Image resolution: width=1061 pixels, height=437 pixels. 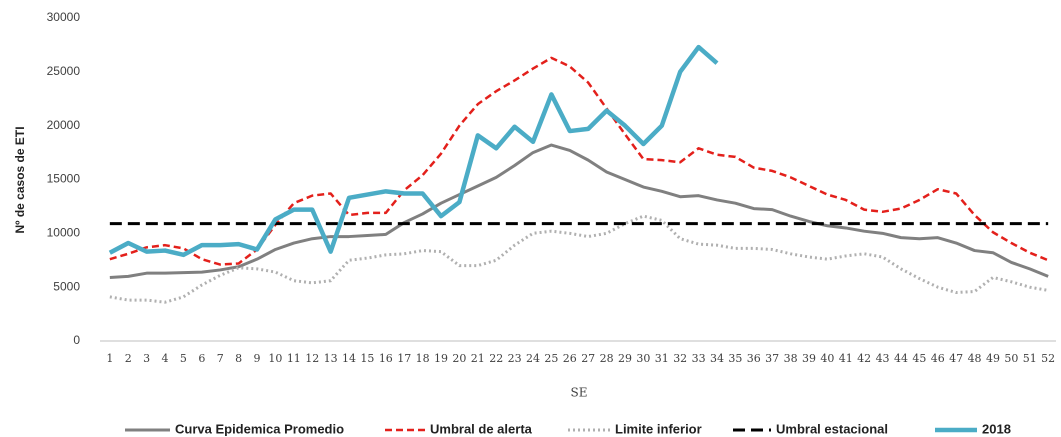 I want to click on x-tick-label: 10, so click(x=275, y=358).